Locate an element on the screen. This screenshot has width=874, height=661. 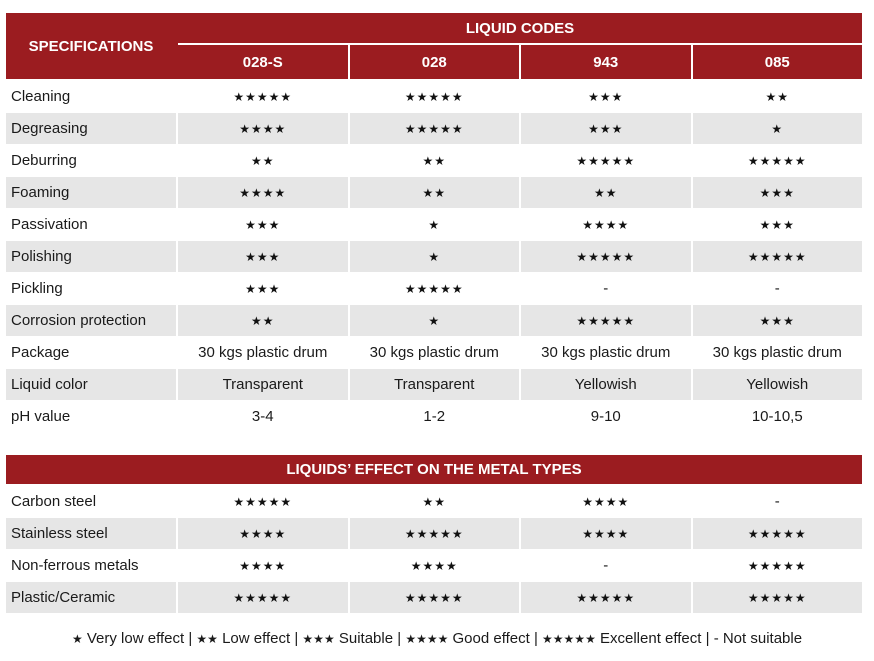
row-label: Package is located at coordinates (40, 352).